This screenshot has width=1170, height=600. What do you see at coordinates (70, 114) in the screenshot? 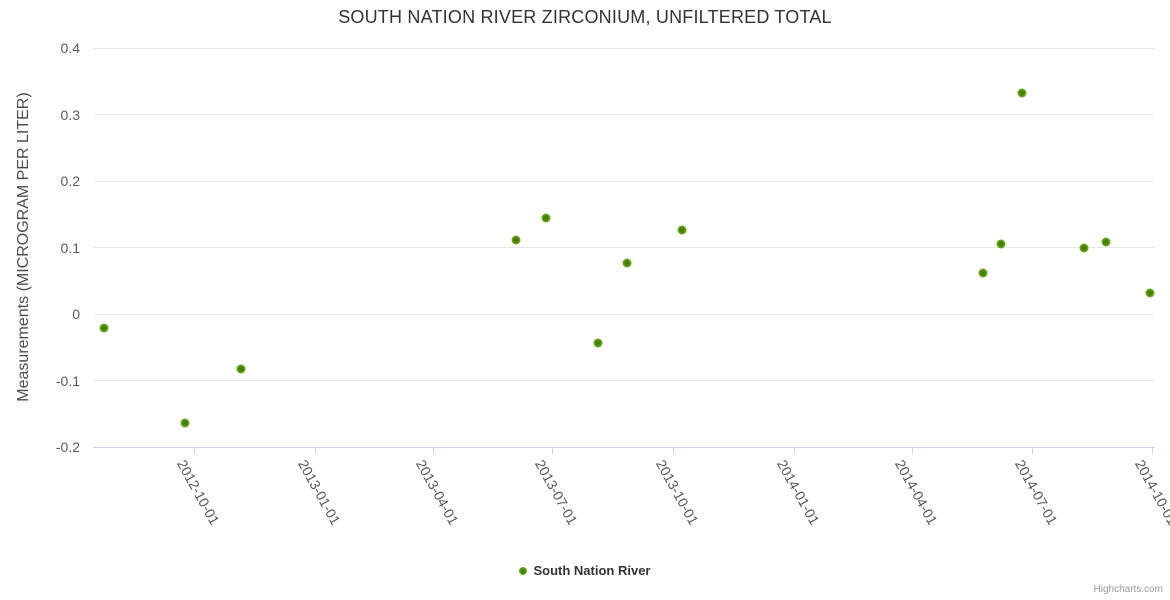
I see `y-tick-label: 0.3` at bounding box center [70, 114].